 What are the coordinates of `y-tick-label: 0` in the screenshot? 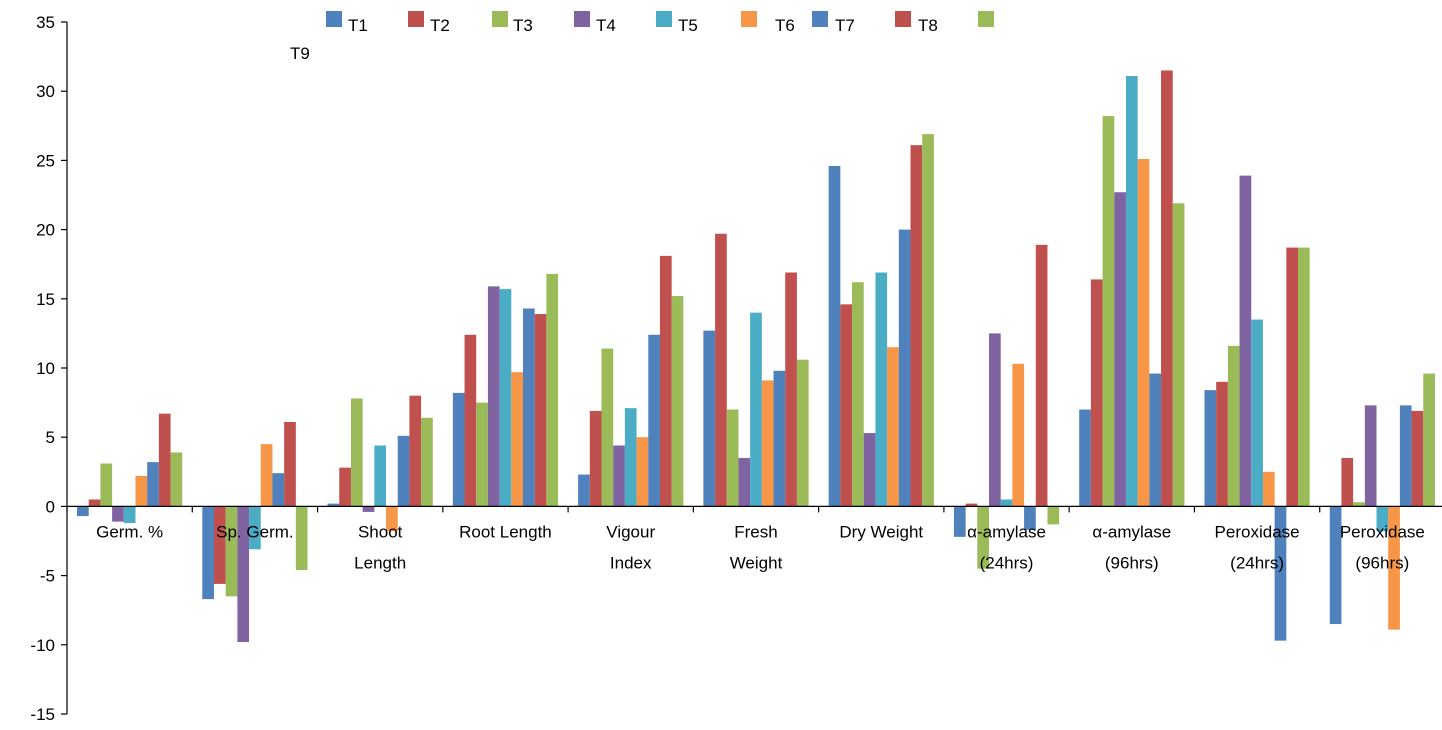 It's located at (50, 506).